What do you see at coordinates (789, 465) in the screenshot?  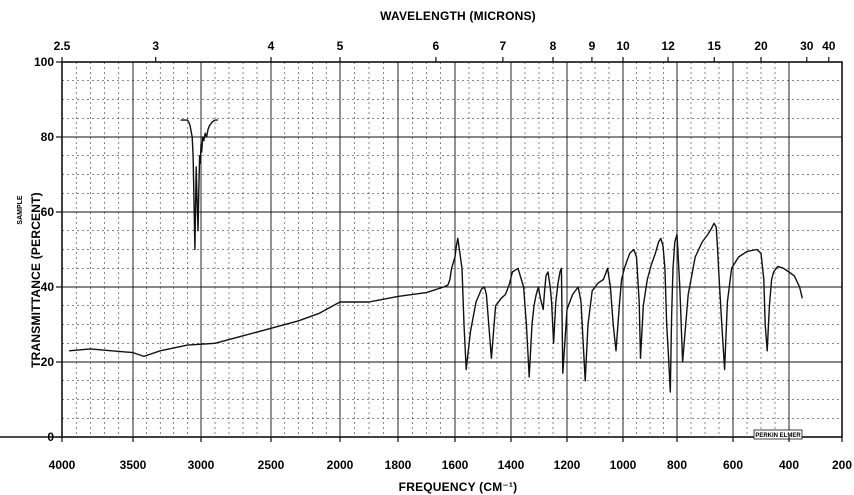 I see `x-tick-label: 400` at bounding box center [789, 465].